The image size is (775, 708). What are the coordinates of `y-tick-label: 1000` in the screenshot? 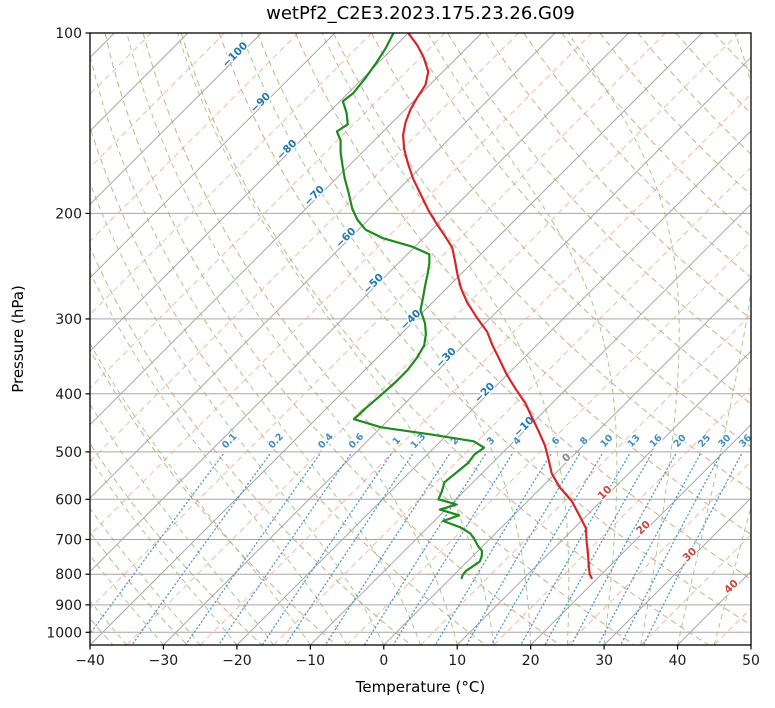 It's located at (64, 633).